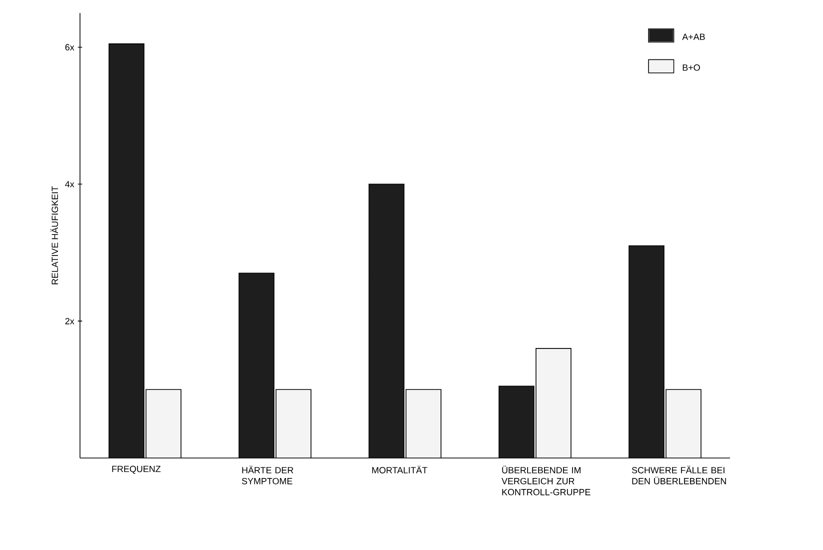 The image size is (823, 550). I want to click on y-tick-label: 6x, so click(69, 47).